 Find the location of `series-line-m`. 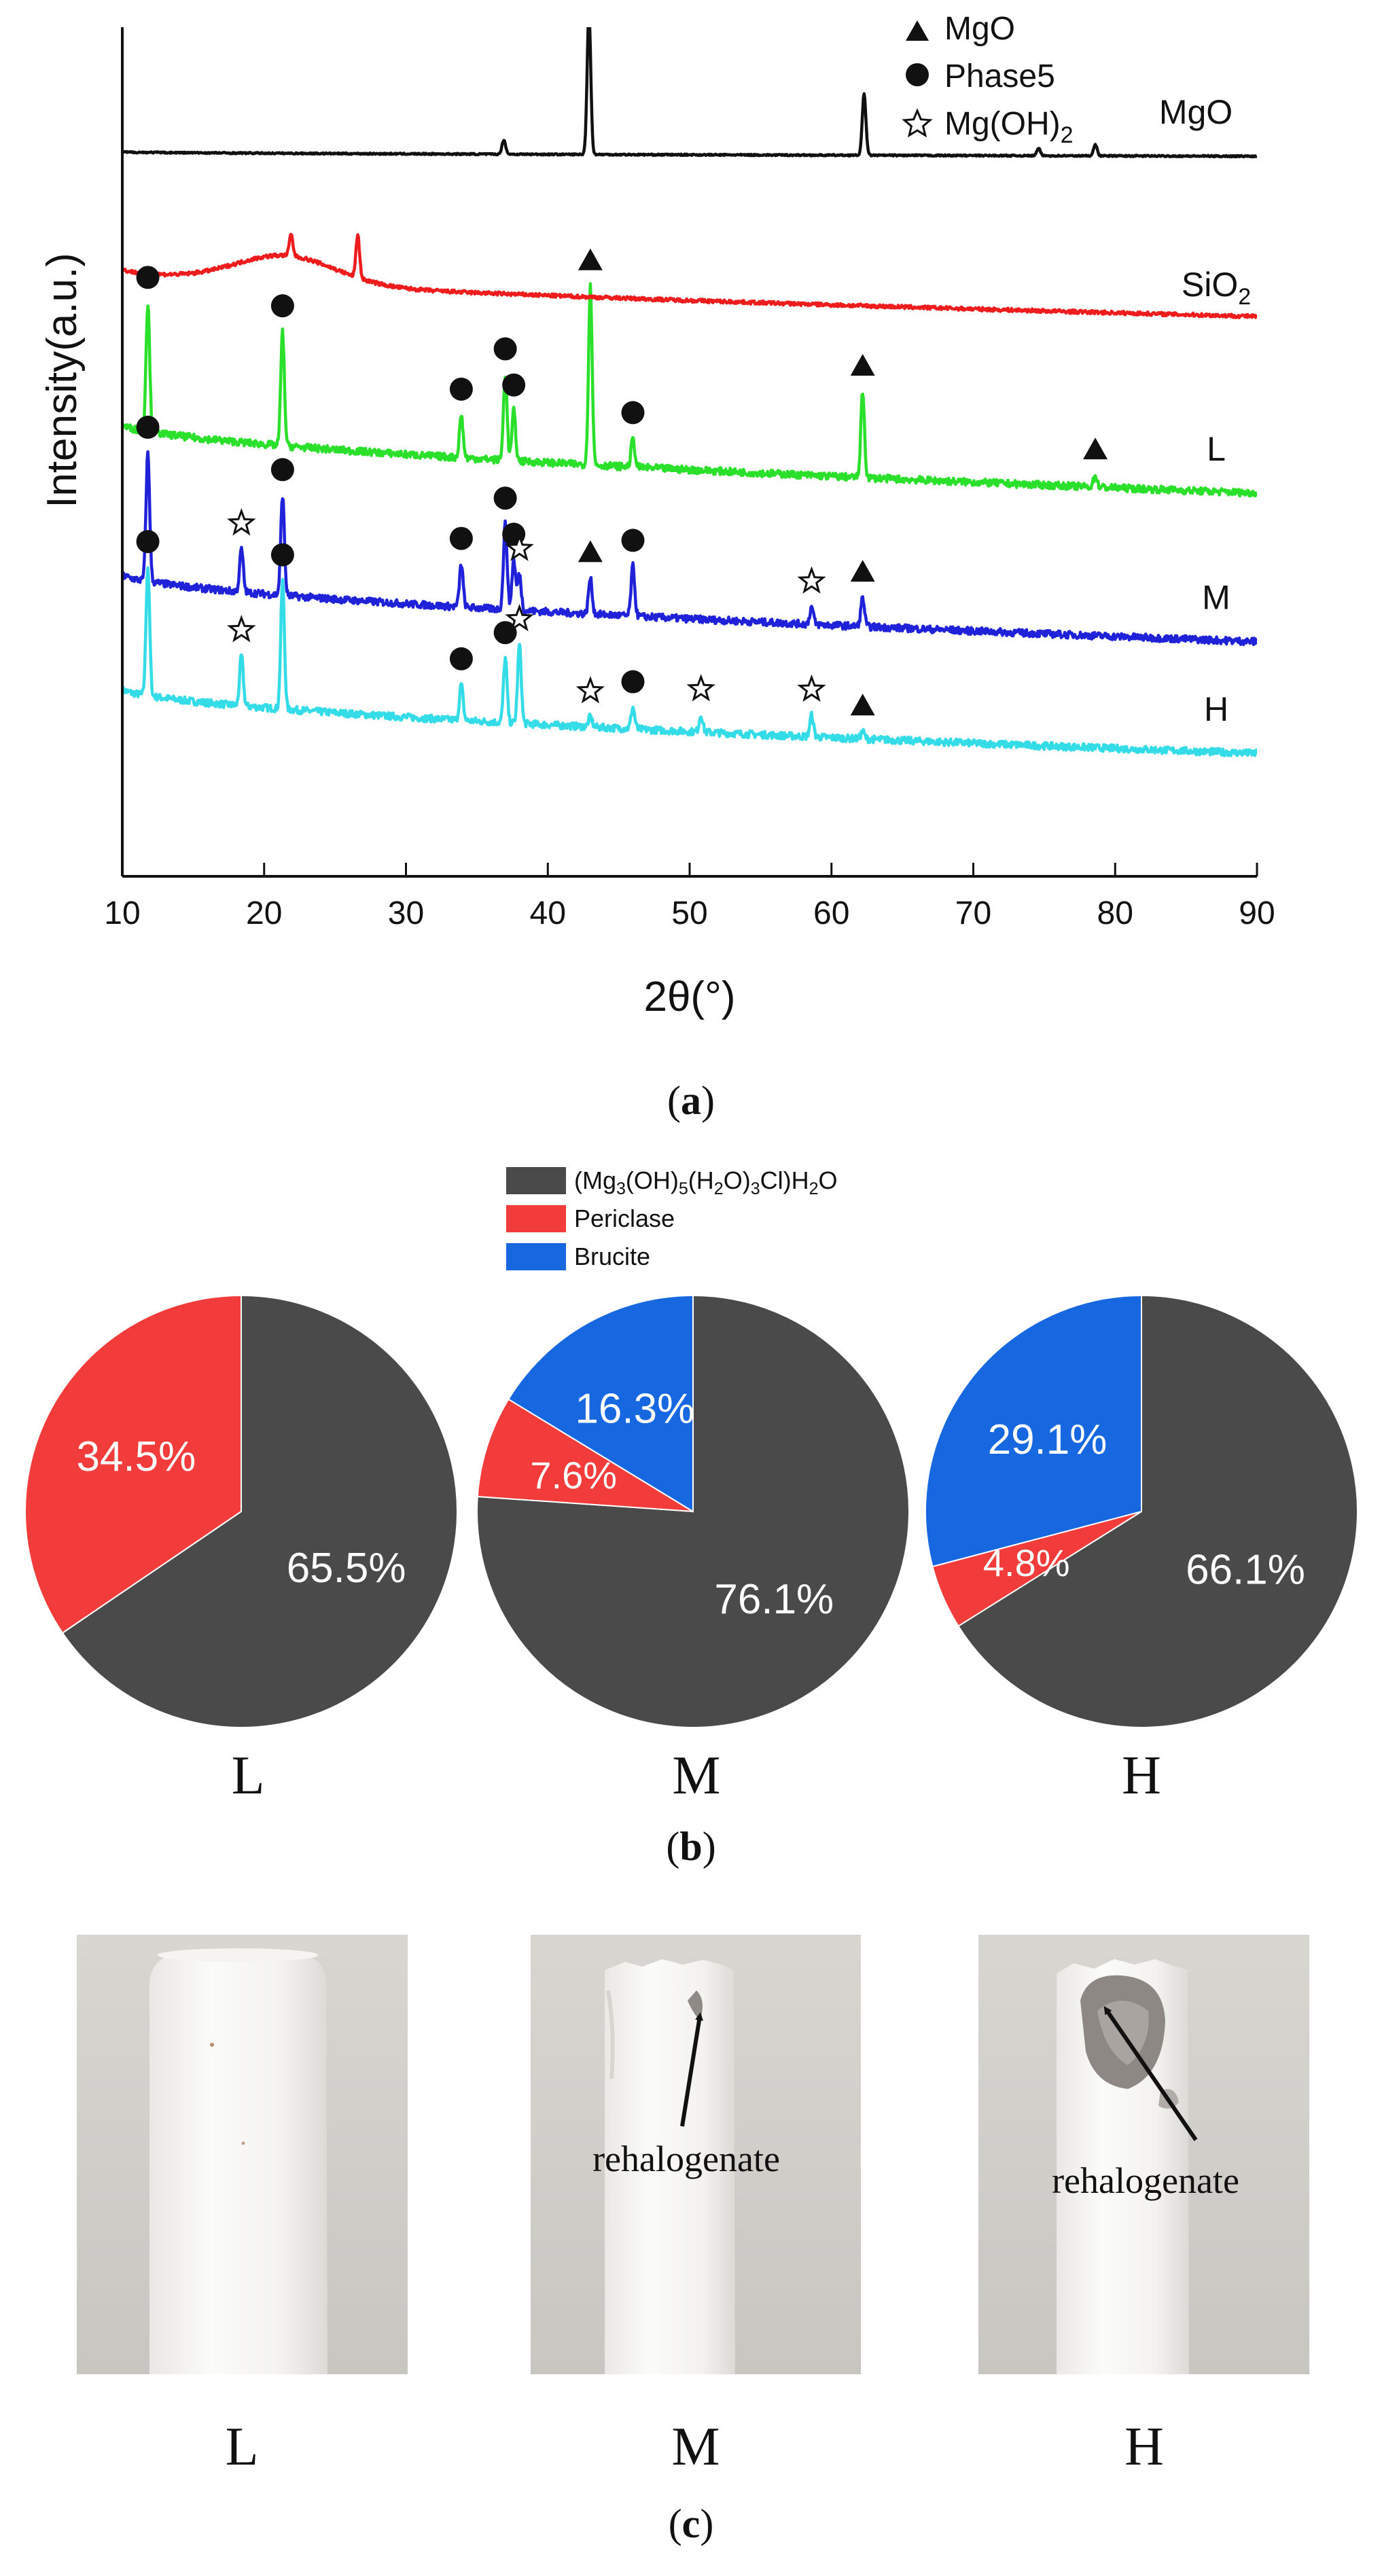

series-line-m is located at coordinates (689, 548).